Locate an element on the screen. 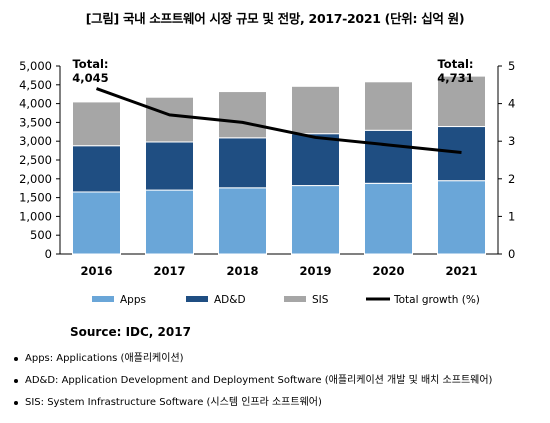 Image resolution: width=550 pixels, height=423 pixels. legend-label: Apps is located at coordinates (133, 300).